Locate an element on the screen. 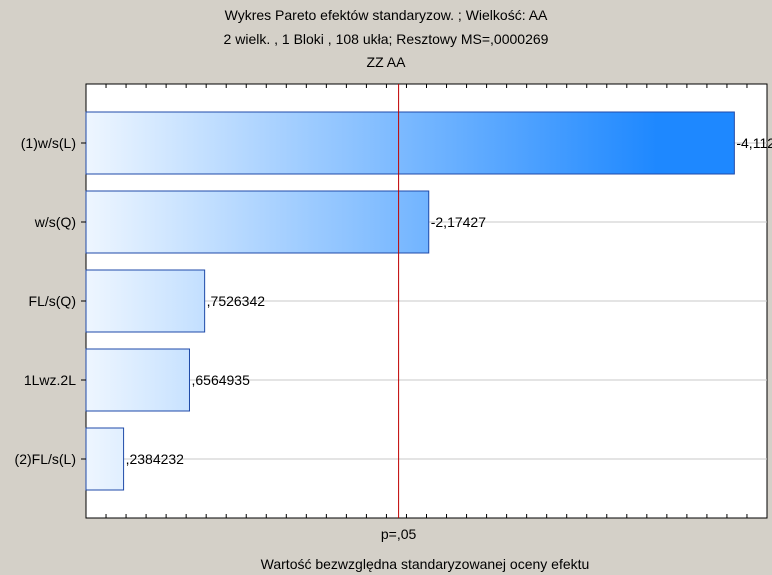 The width and height of the screenshot is (772, 575). value-label: -2,17427 is located at coordinates (458, 222).